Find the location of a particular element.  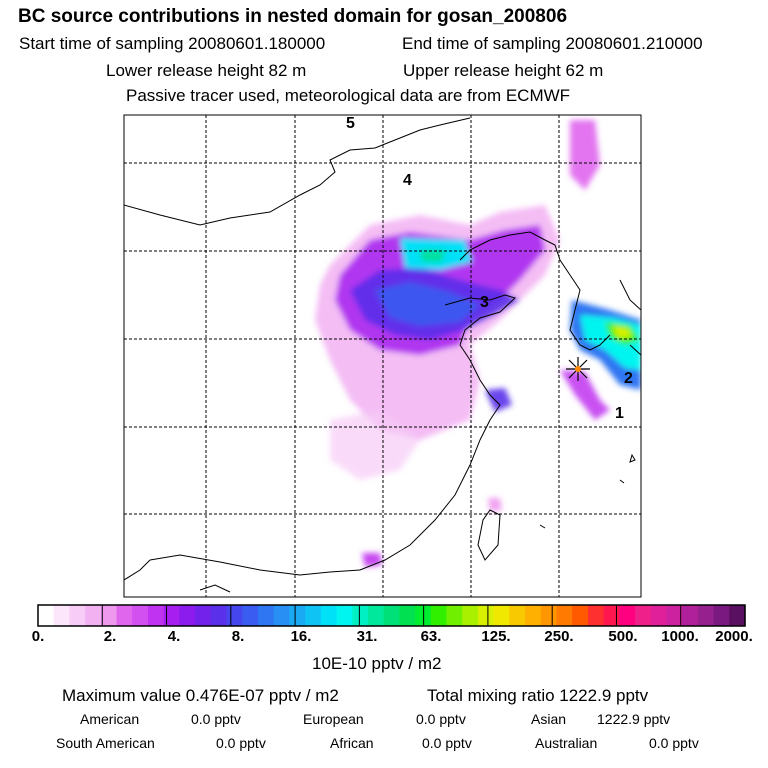

coast-japan-south is located at coordinates (635, 350).